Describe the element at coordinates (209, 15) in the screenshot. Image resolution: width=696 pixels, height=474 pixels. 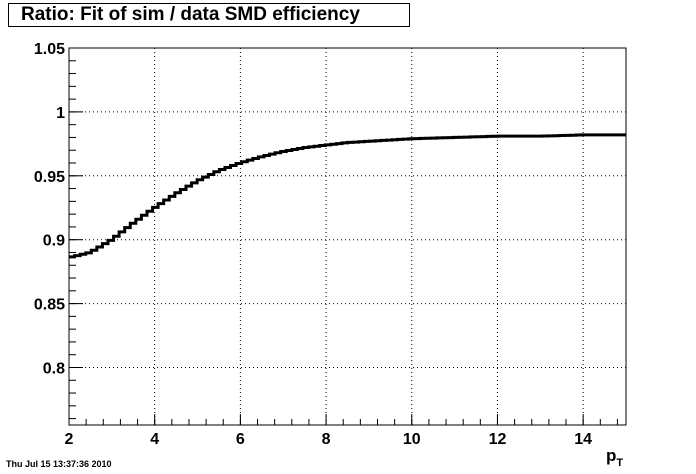
I see `chart-title: Ratio: Fit of sim / data SMD efficiency` at that location.